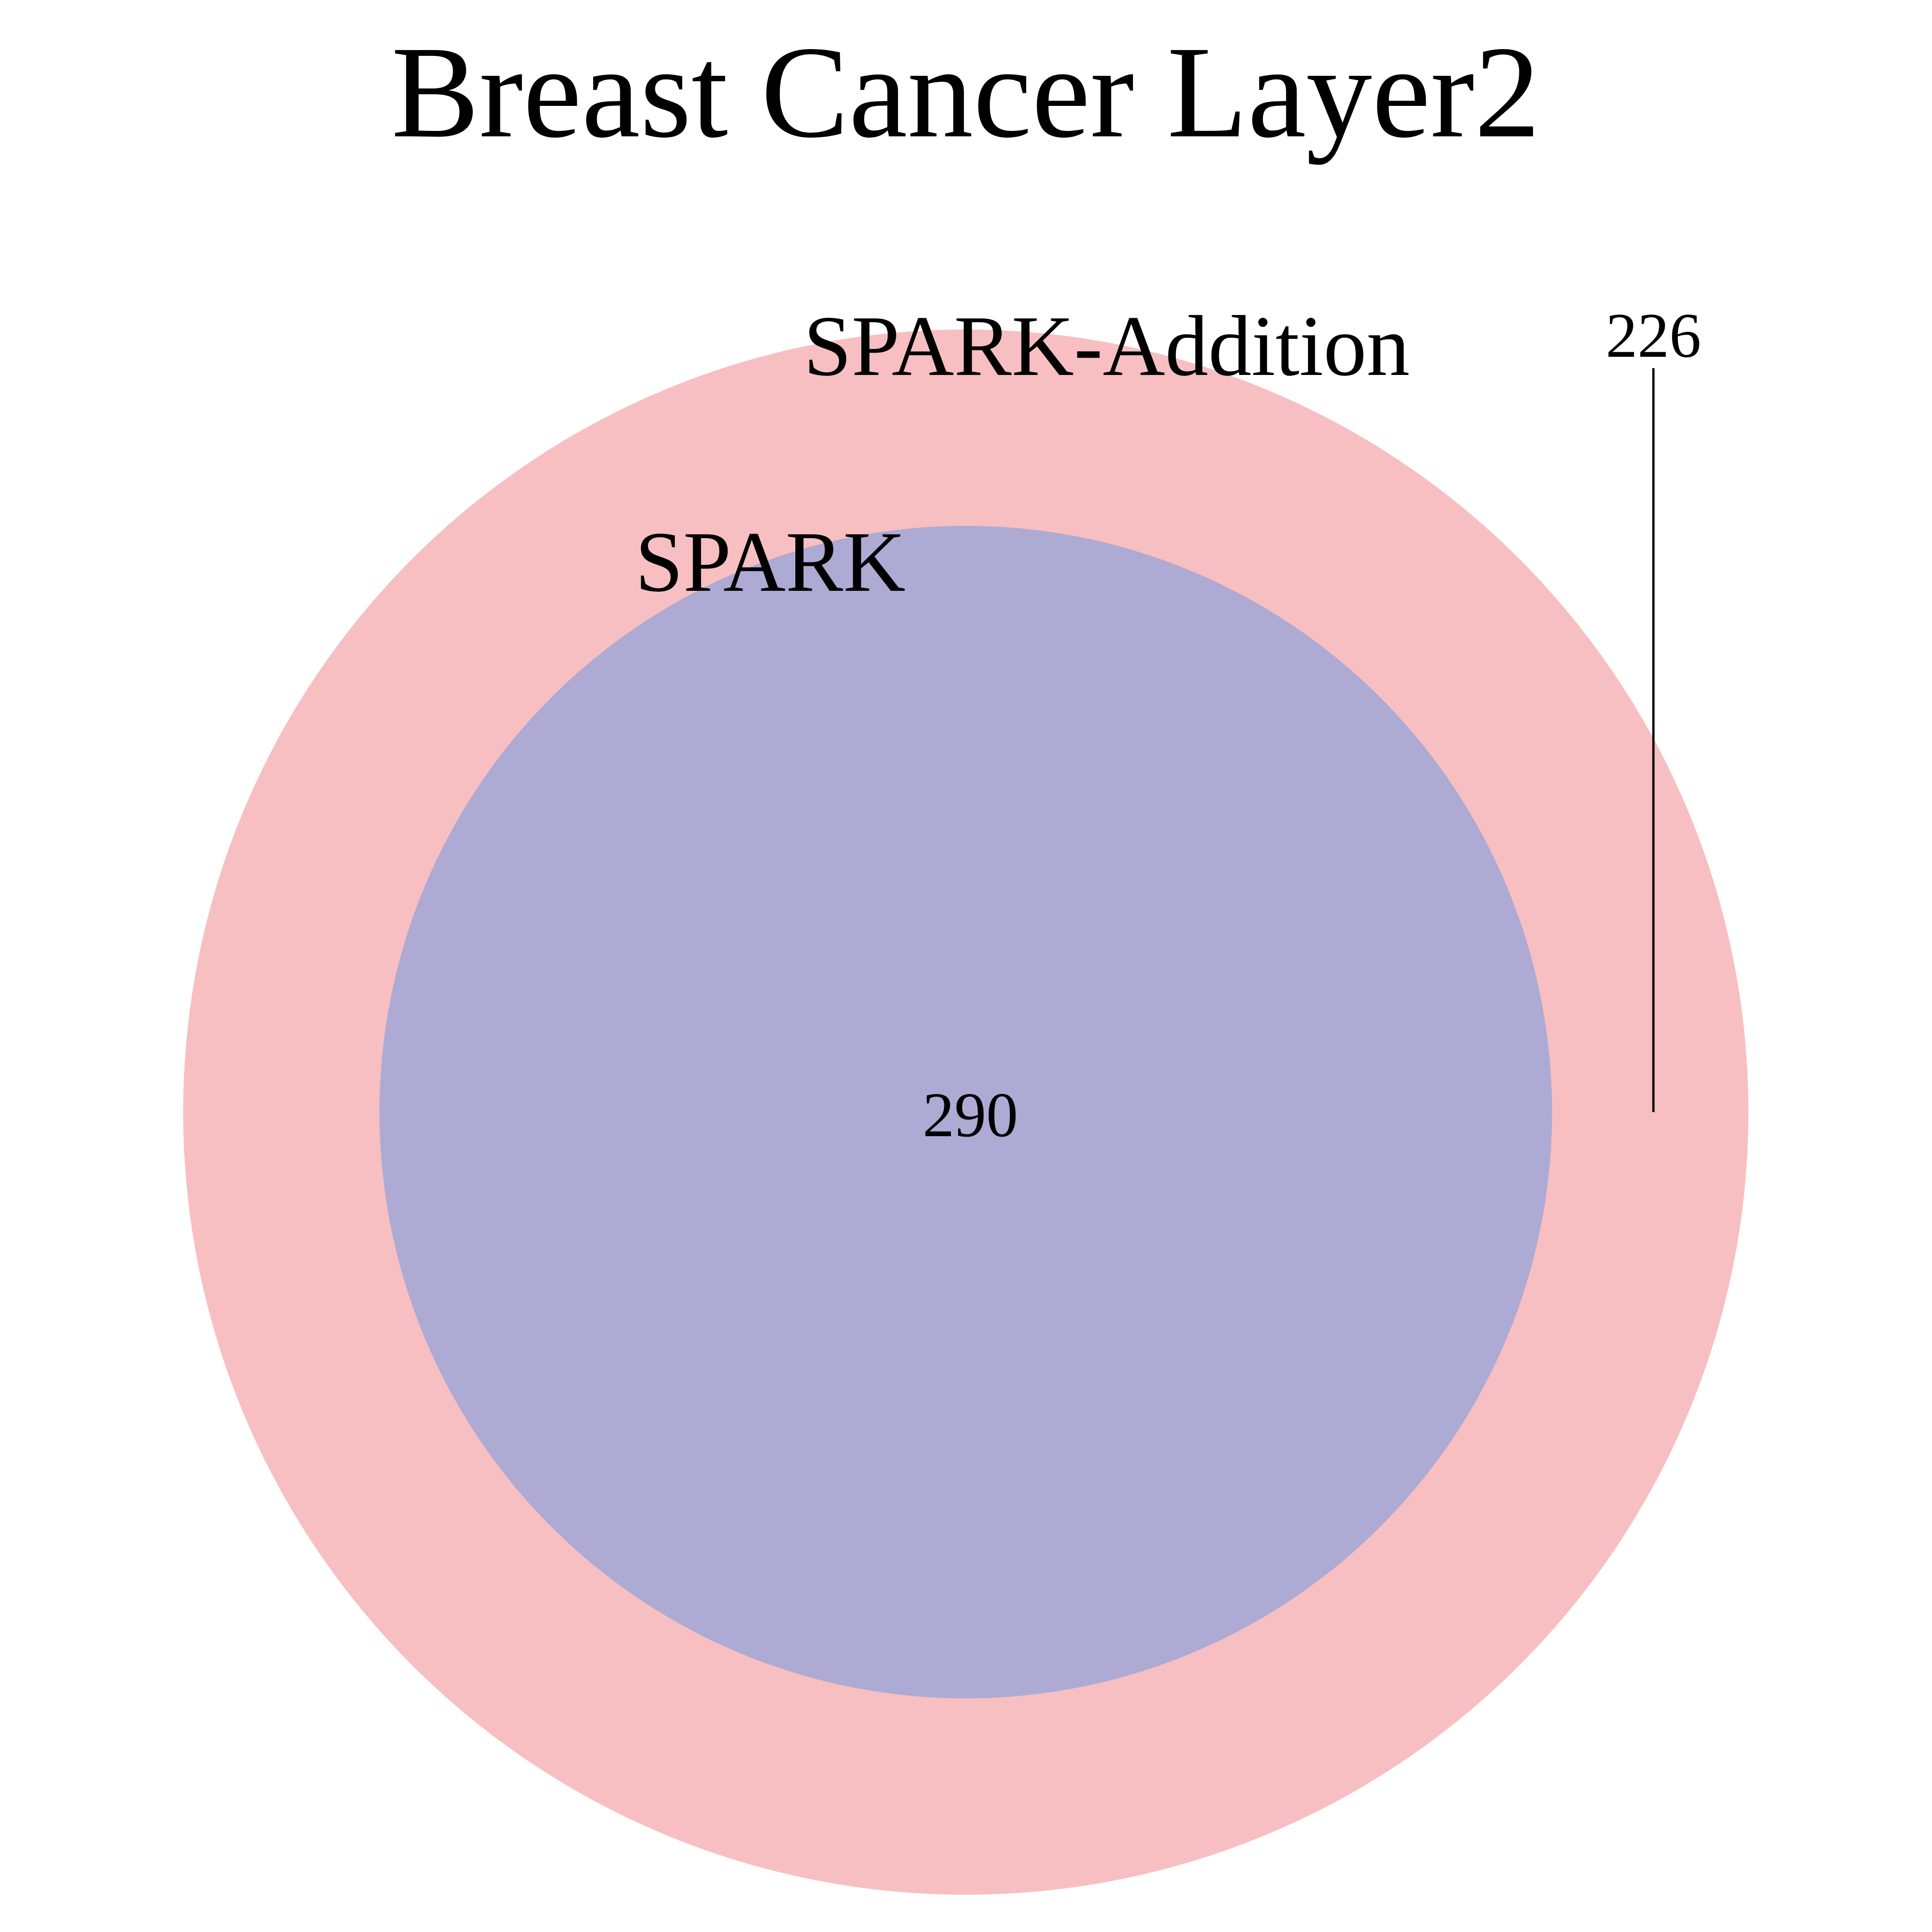 The height and width of the screenshot is (1932, 1932). What do you see at coordinates (1653, 335) in the screenshot?
I see `region-count-only-spark-addition: 226` at bounding box center [1653, 335].